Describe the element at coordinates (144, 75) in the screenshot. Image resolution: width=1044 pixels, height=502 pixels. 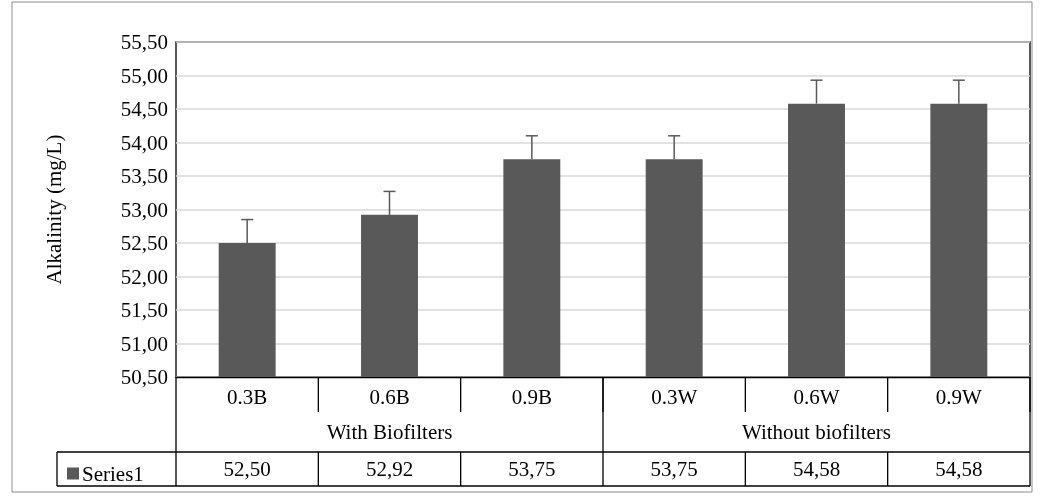
I see `y-tick-label: 55,00` at that location.